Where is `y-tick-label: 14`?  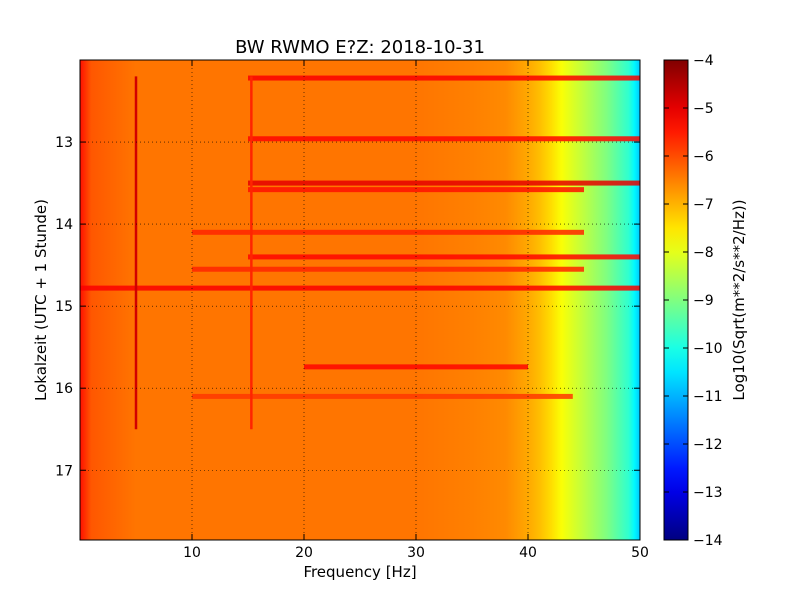
y-tick-label: 14 is located at coordinates (64, 225).